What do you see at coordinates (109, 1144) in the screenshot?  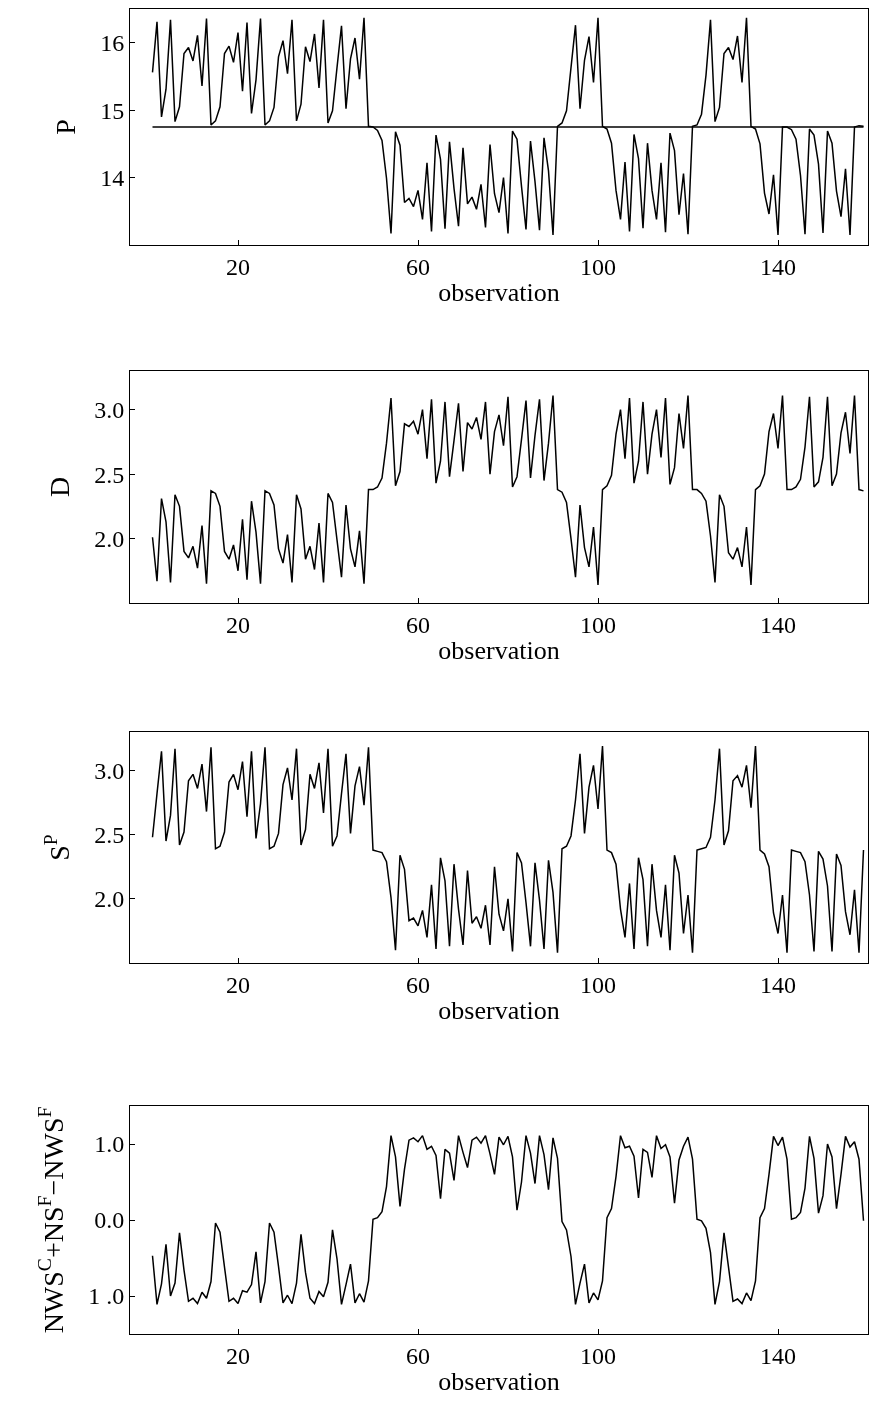 I see `y-tick-label: 1.0` at bounding box center [109, 1144].